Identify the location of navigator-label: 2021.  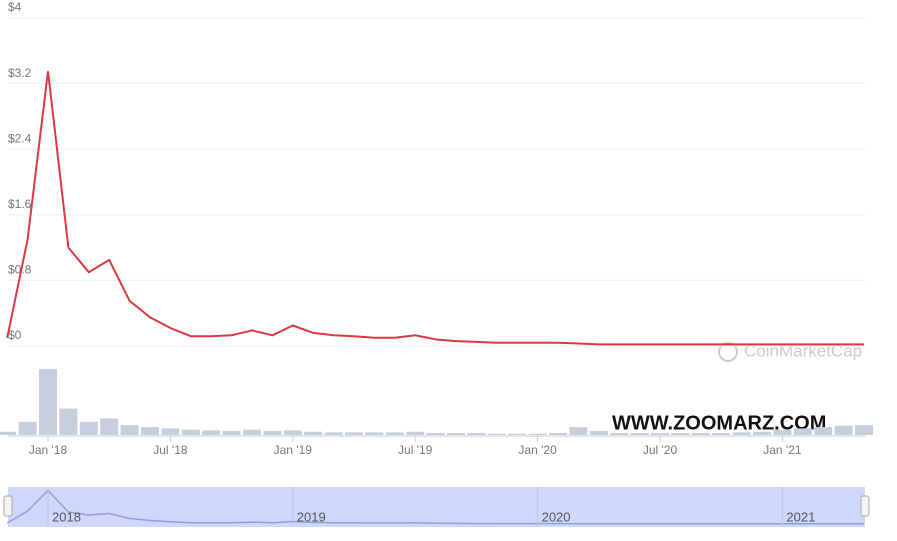
(800, 516).